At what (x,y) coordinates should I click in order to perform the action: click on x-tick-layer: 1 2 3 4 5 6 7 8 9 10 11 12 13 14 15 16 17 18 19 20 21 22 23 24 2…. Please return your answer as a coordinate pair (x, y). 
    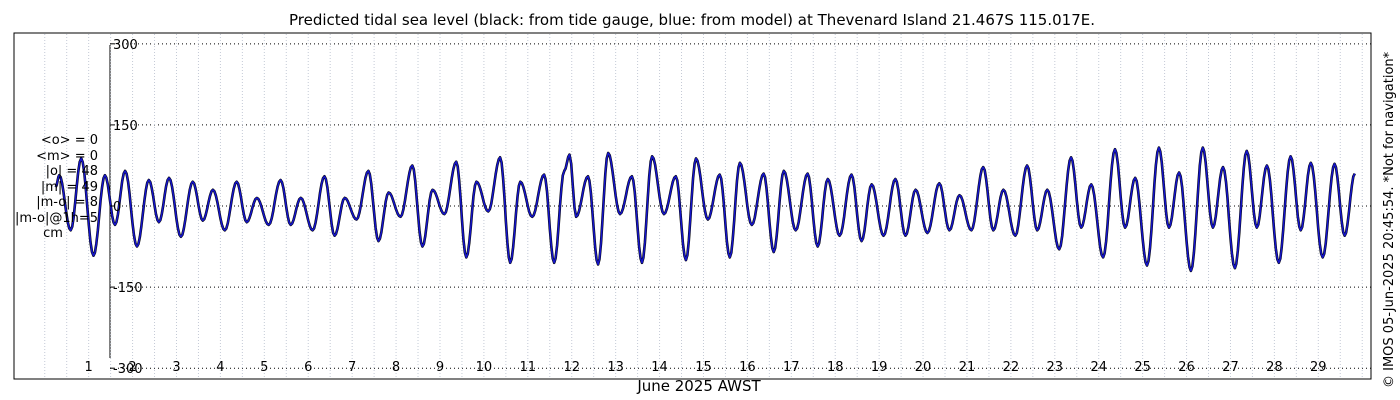
    Looking at the image, I should click on (706, 367).